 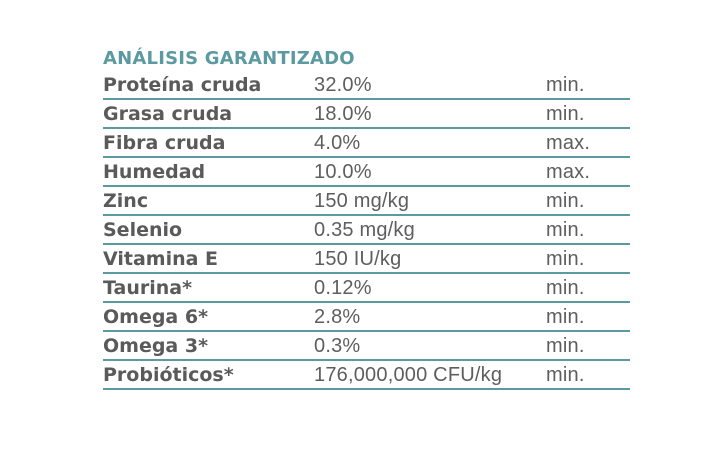 What do you see at coordinates (229, 58) in the screenshot?
I see `section-title: ANÁLISIS GARANTIZADO` at bounding box center [229, 58].